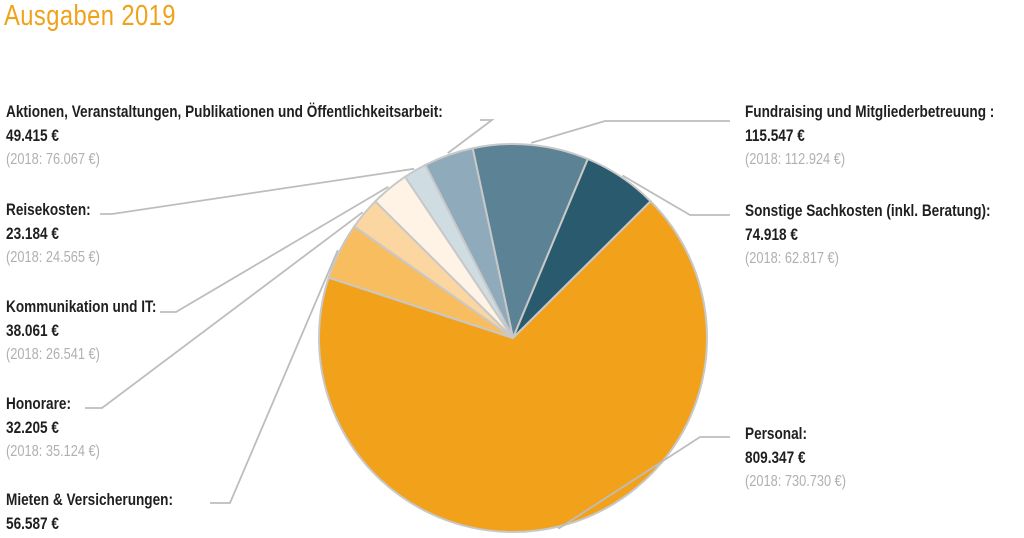 Image resolution: width=1024 pixels, height=538 pixels. I want to click on slice-value: 38.061 €, so click(32, 330).